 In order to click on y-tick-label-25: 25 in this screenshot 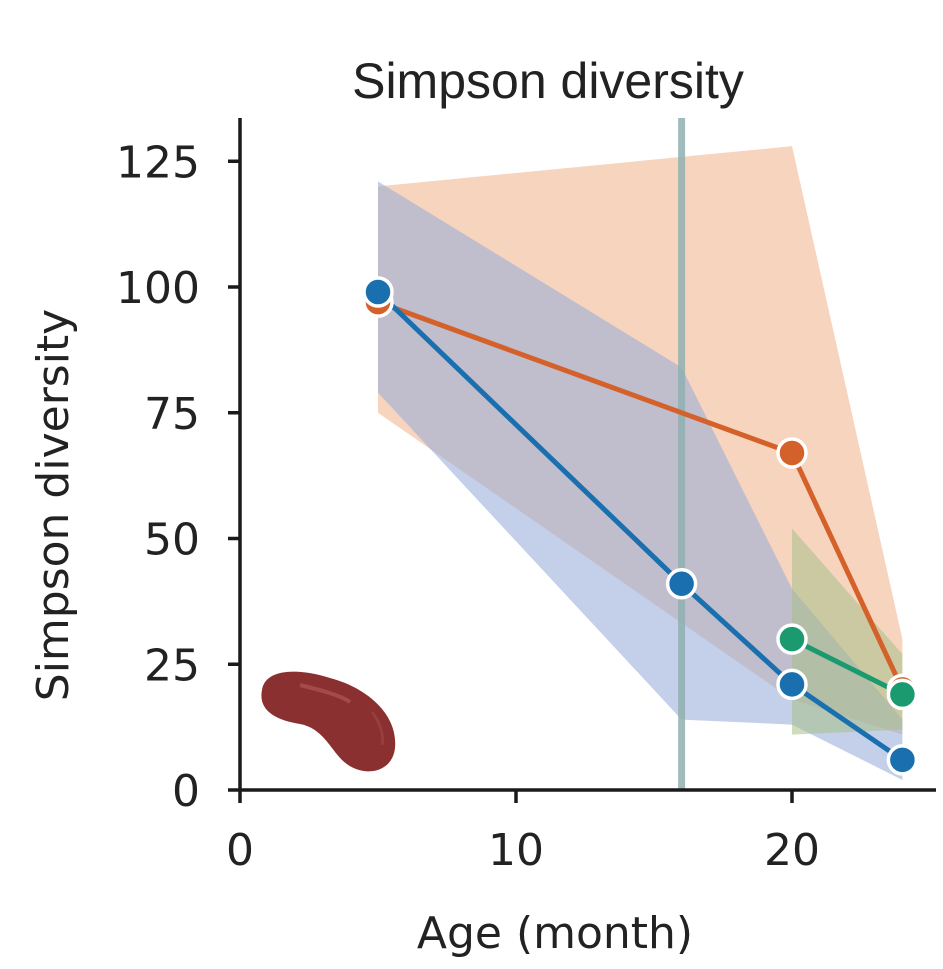, I will do `click(172, 665)`.